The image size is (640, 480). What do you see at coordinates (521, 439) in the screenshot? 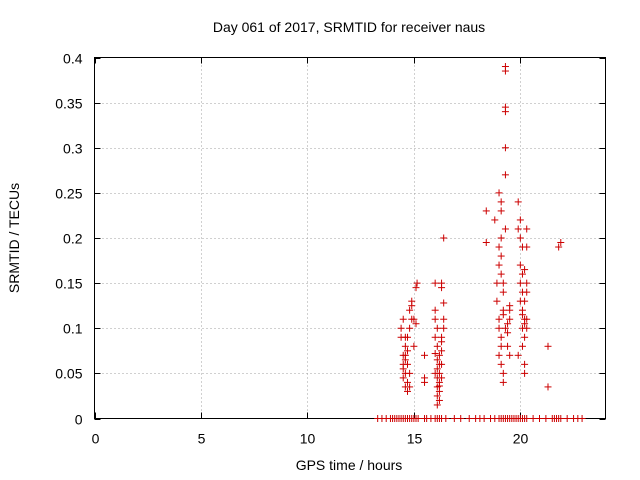
I see `x-tick-label: 20` at bounding box center [521, 439].